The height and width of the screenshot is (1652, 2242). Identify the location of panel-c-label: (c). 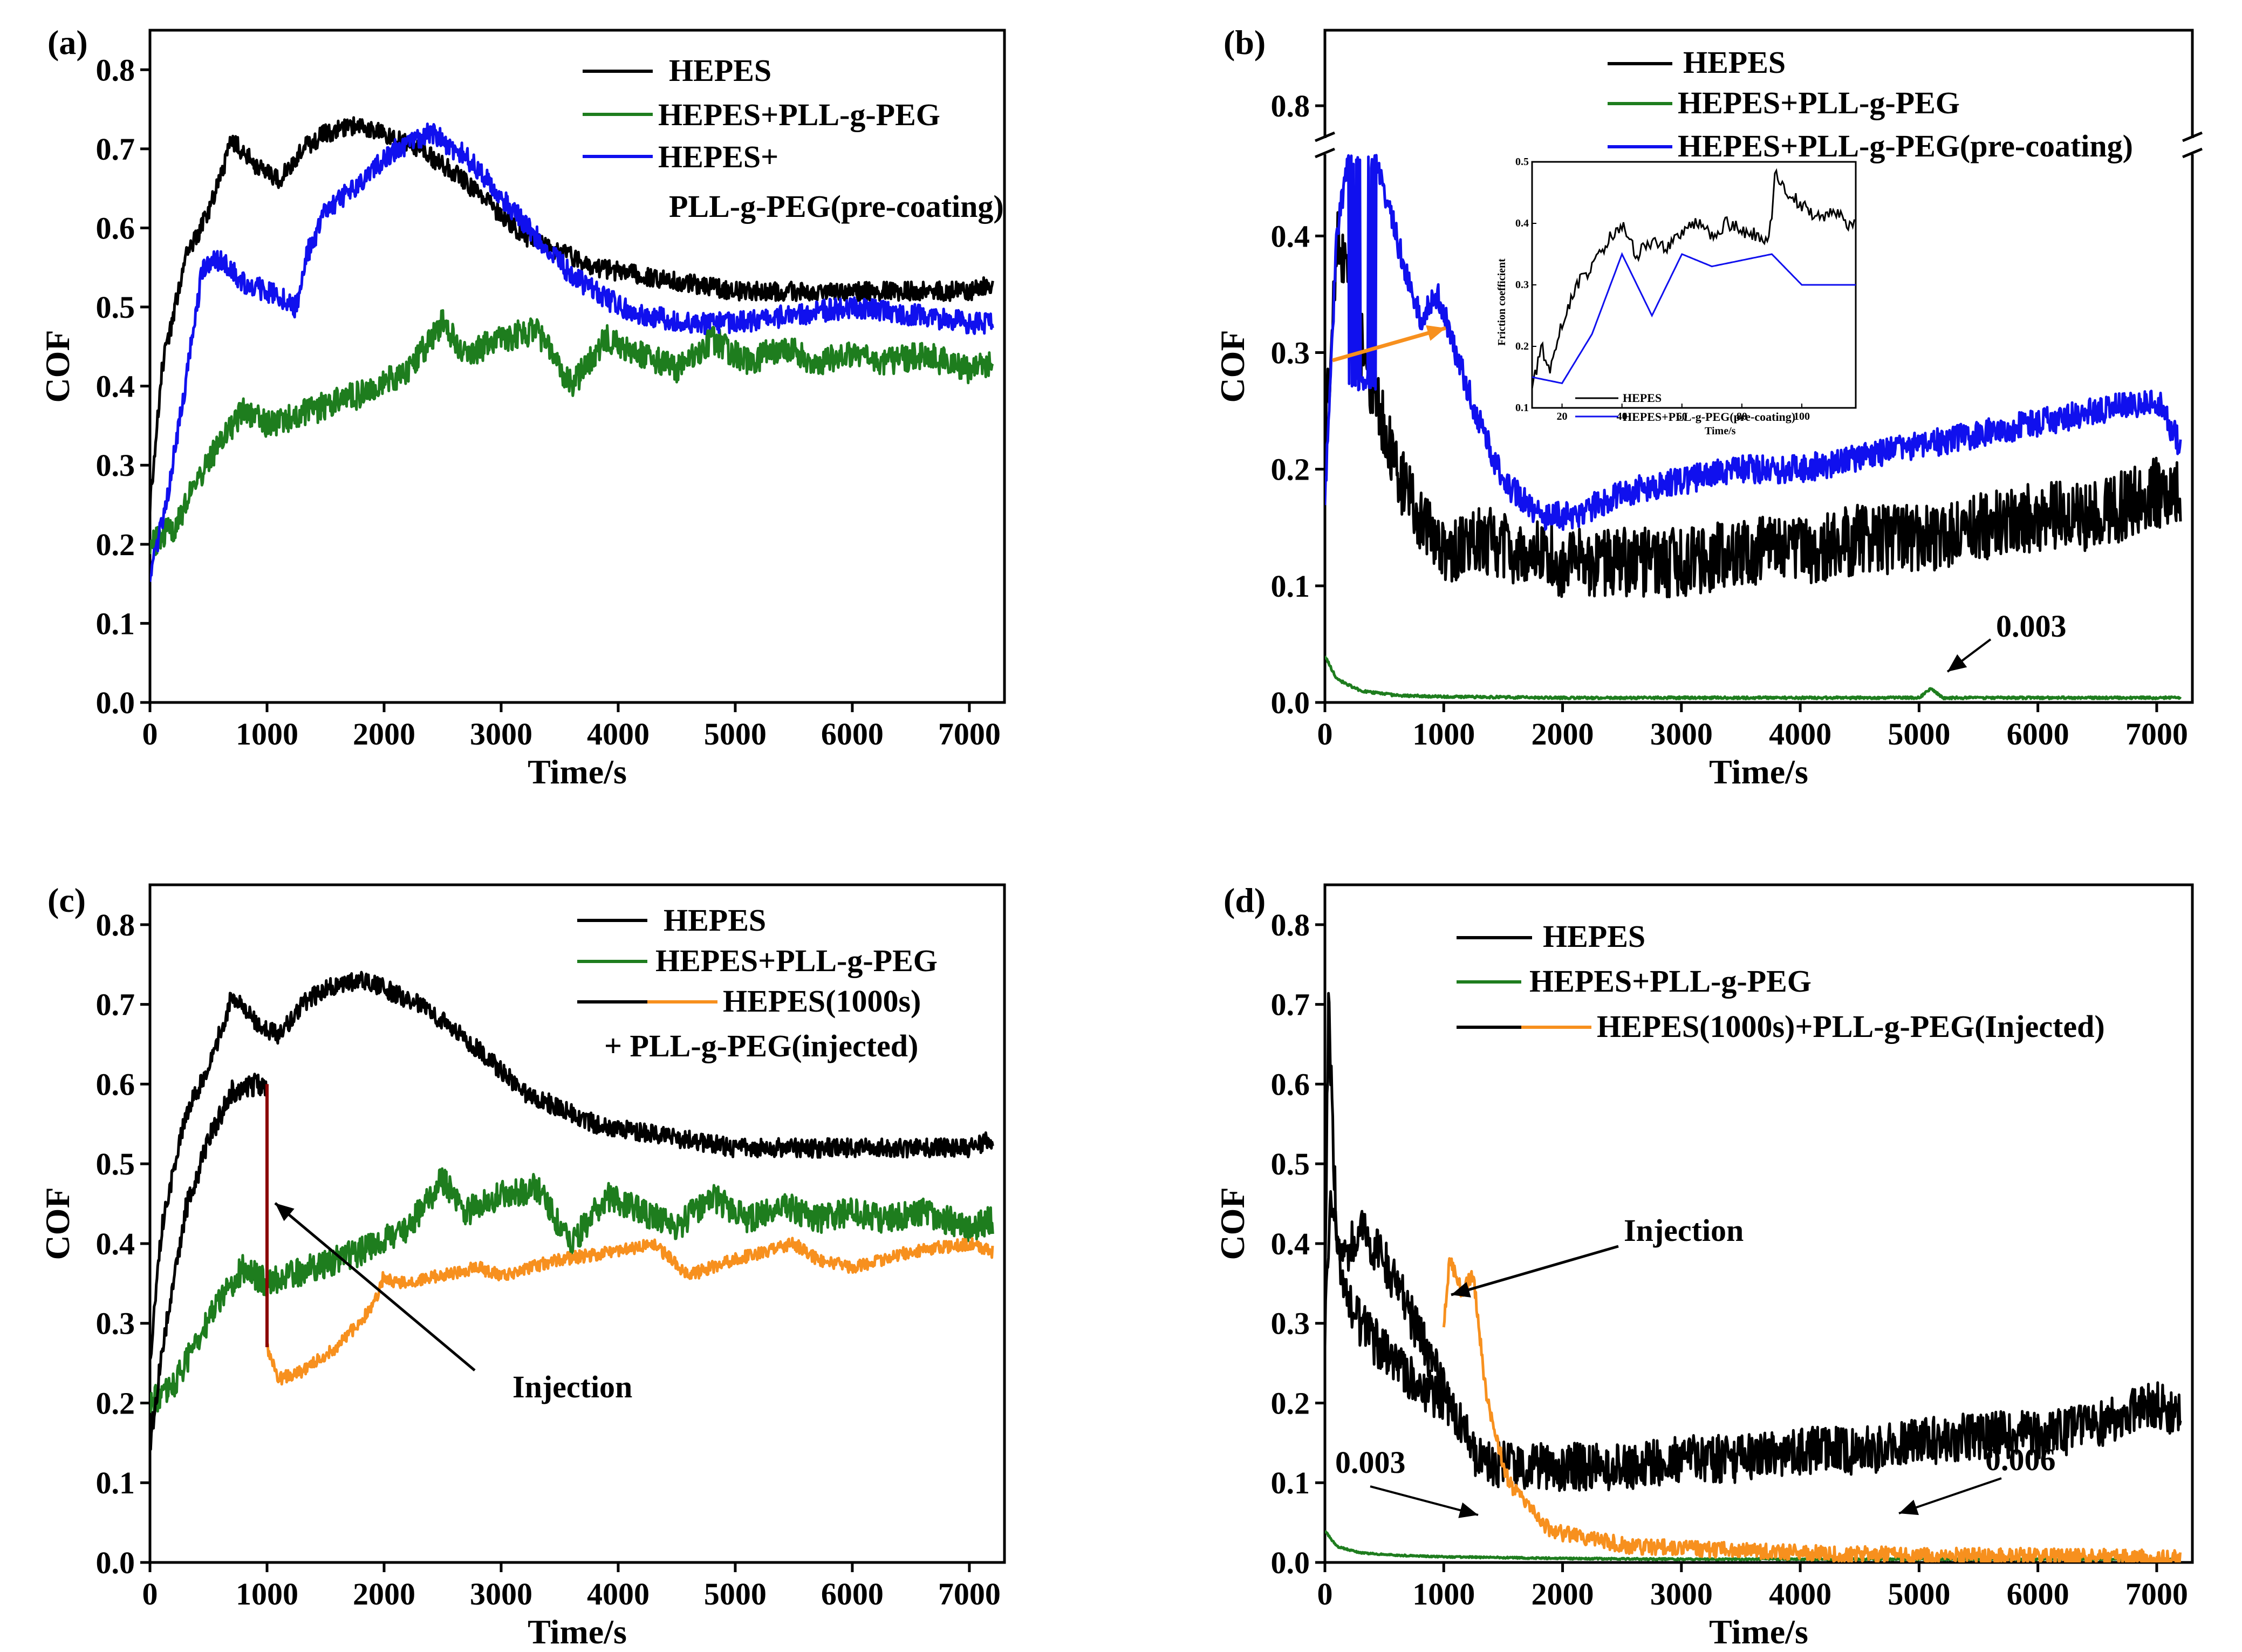
(66, 900).